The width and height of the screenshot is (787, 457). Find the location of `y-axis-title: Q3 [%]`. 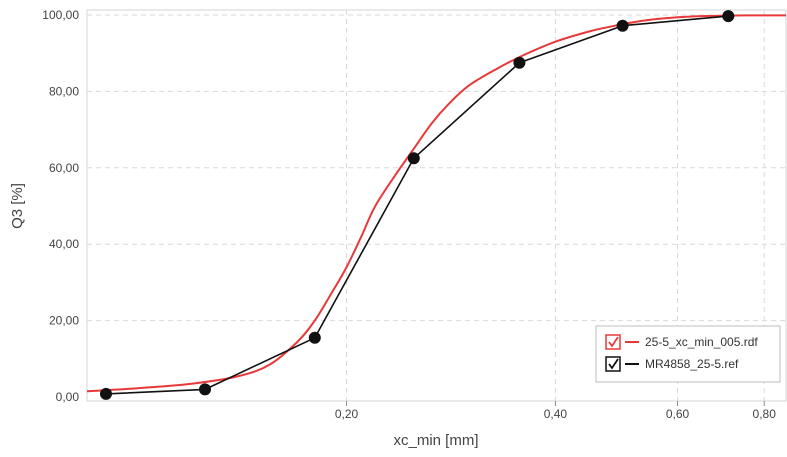

y-axis-title: Q3 [%] is located at coordinates (17, 206).